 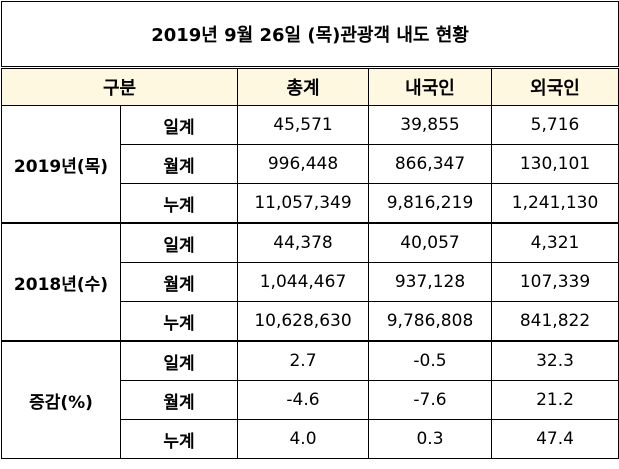 What do you see at coordinates (430, 439) in the screenshot?
I see `value-cell: 0.3` at bounding box center [430, 439].